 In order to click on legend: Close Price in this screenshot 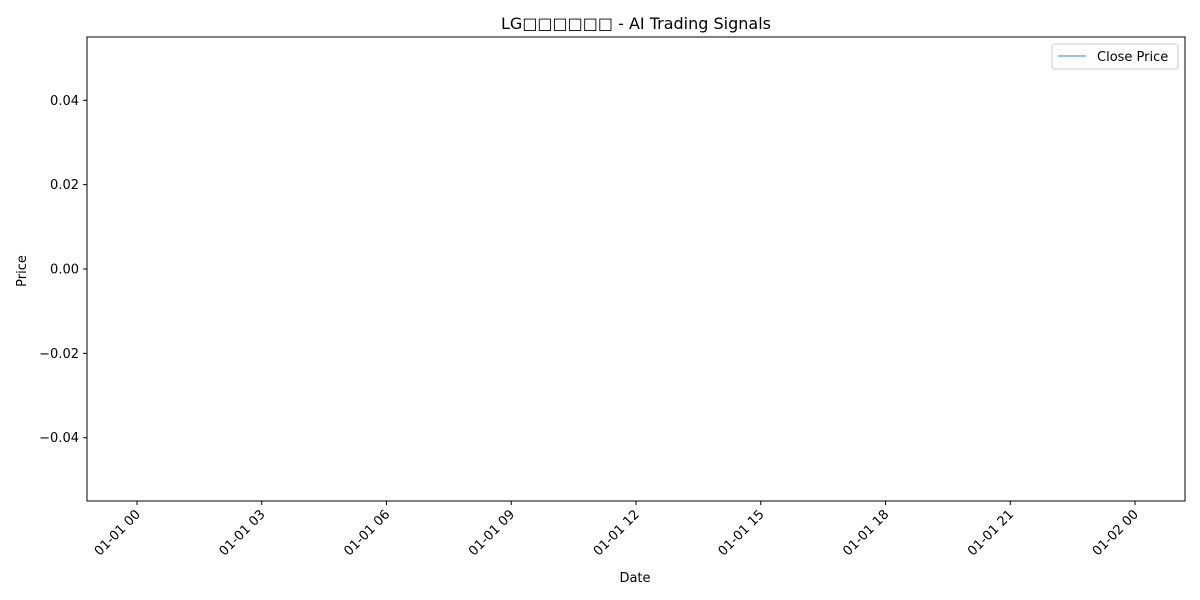, I will do `click(1115, 56)`.